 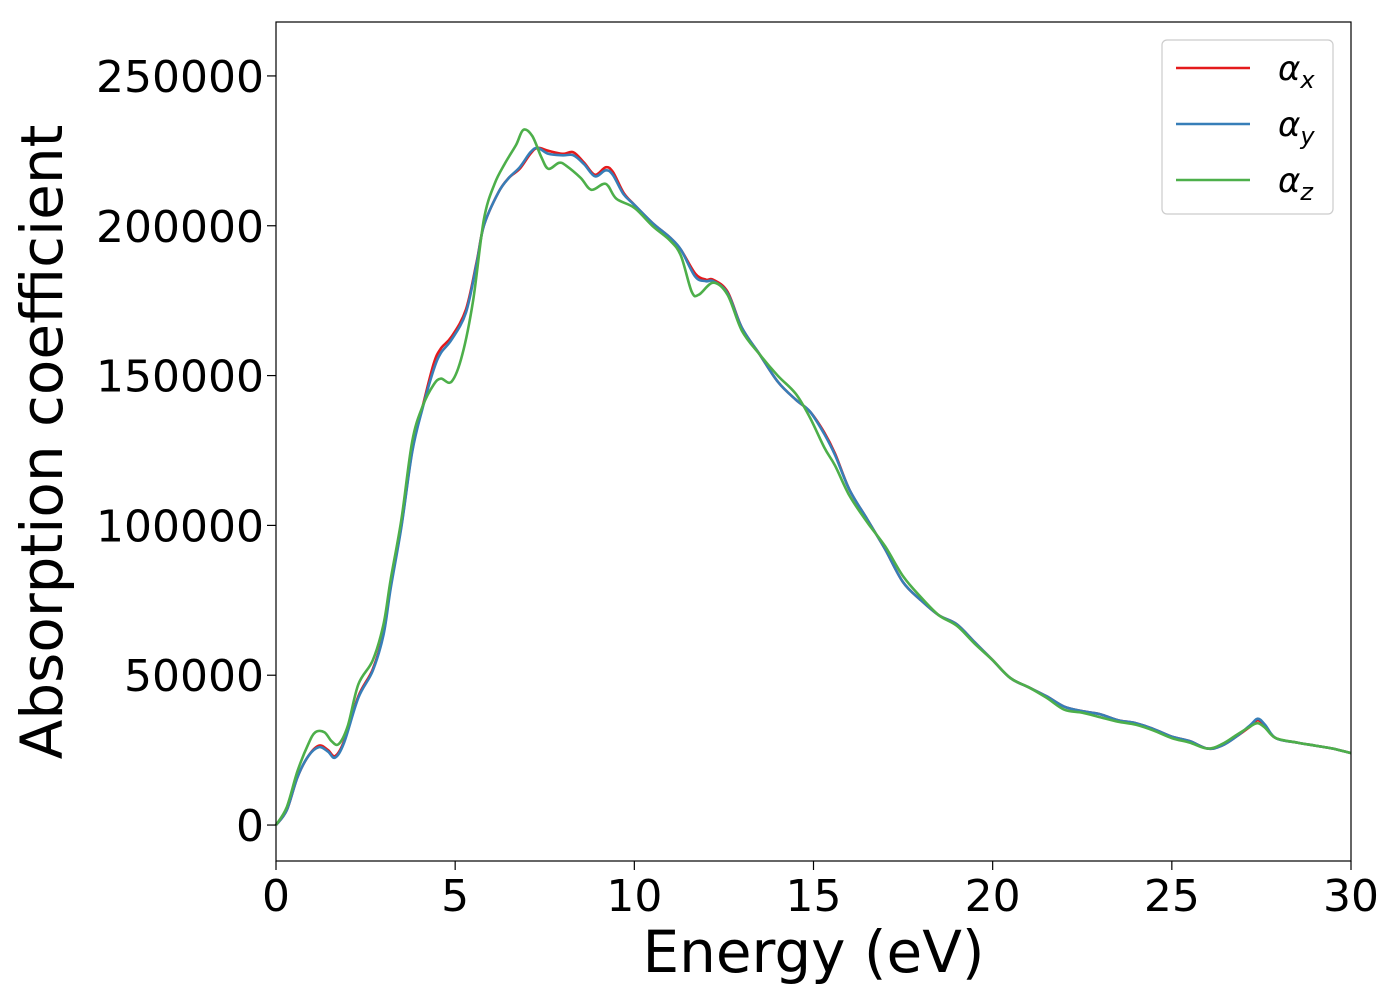 I want to click on x-tick-label: 30, so click(x=1351, y=896).